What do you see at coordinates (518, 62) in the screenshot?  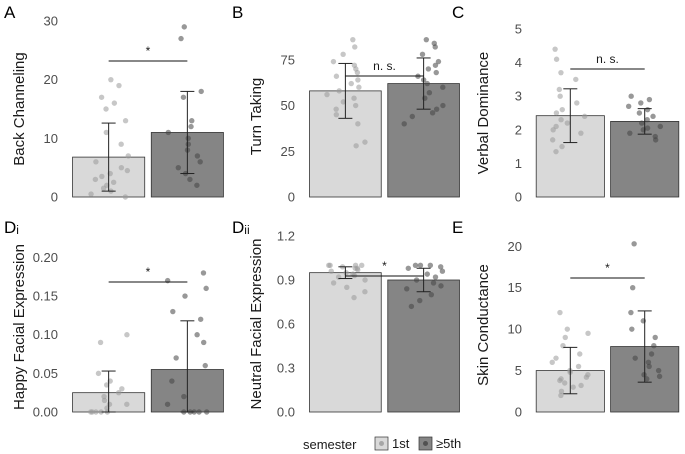 I see `y-tick-label: 4` at bounding box center [518, 62].